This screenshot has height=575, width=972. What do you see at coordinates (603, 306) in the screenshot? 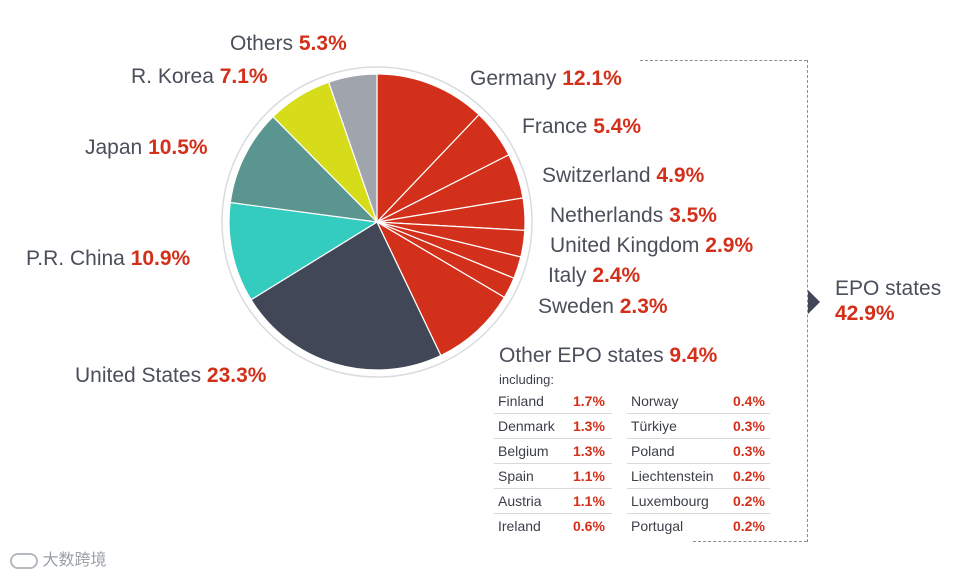
I see `label-sweden: Sweden 2.3%` at bounding box center [603, 306].